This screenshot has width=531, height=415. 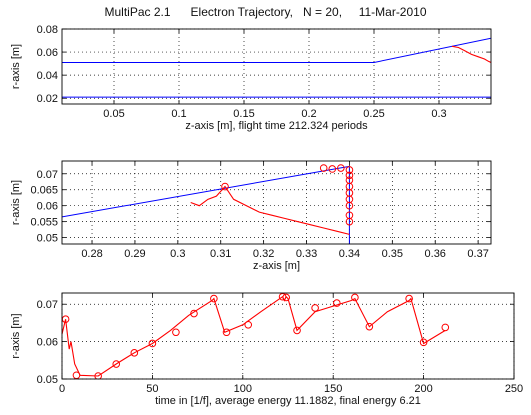 I want to click on y-tick-label: 0.04, so click(x=47, y=76).